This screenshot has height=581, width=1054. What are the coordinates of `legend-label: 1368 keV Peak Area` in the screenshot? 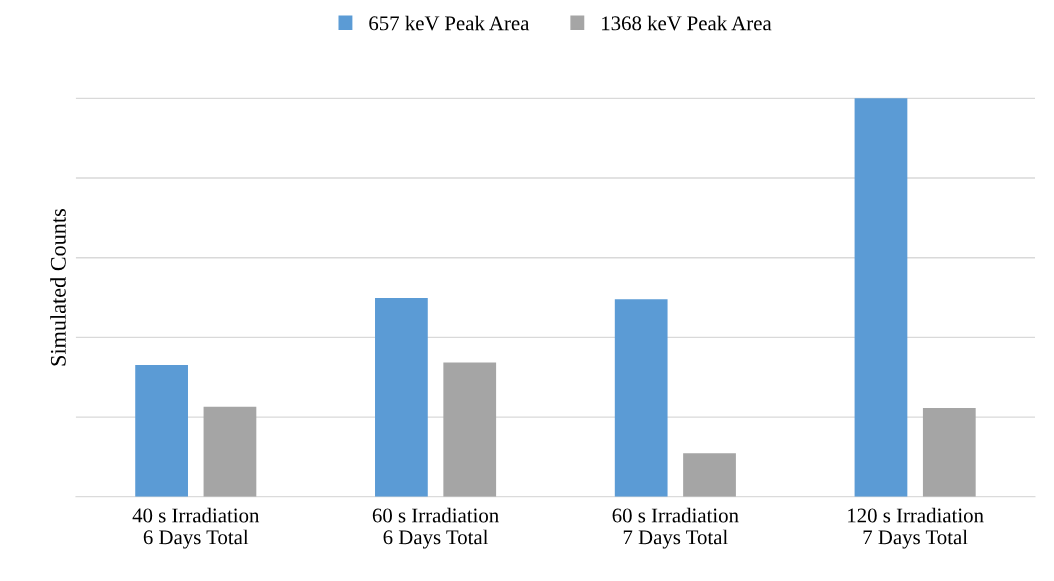 It's located at (687, 23).